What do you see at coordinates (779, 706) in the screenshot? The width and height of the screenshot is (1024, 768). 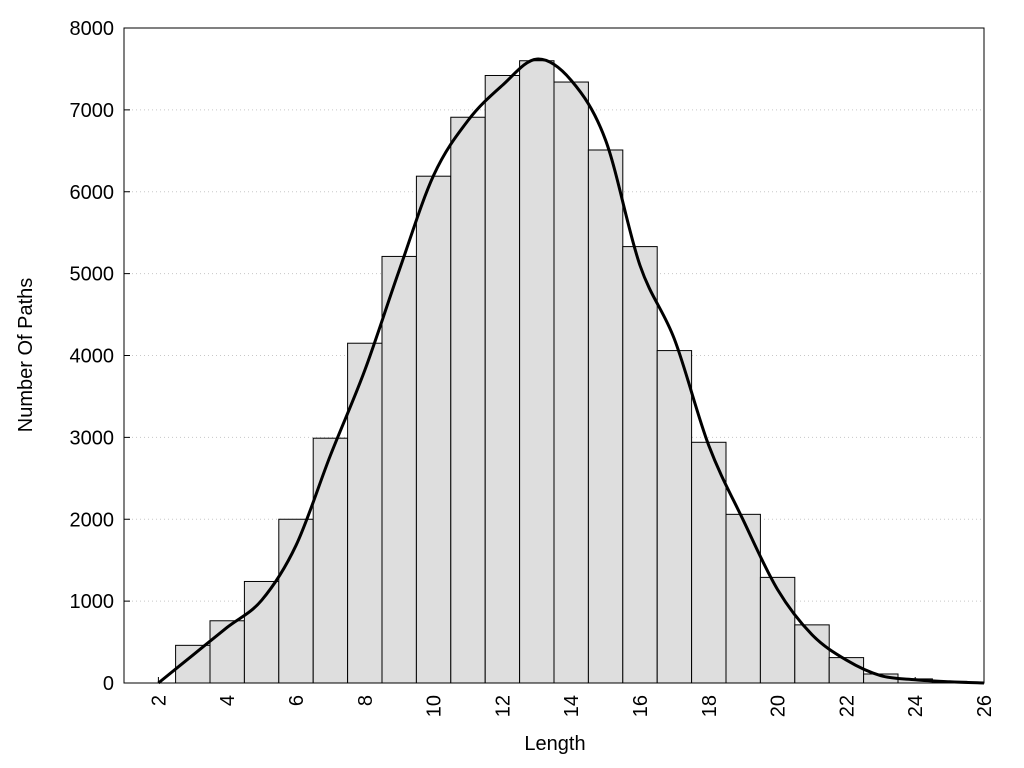 I see `x-tick-label: 20` at bounding box center [779, 706].